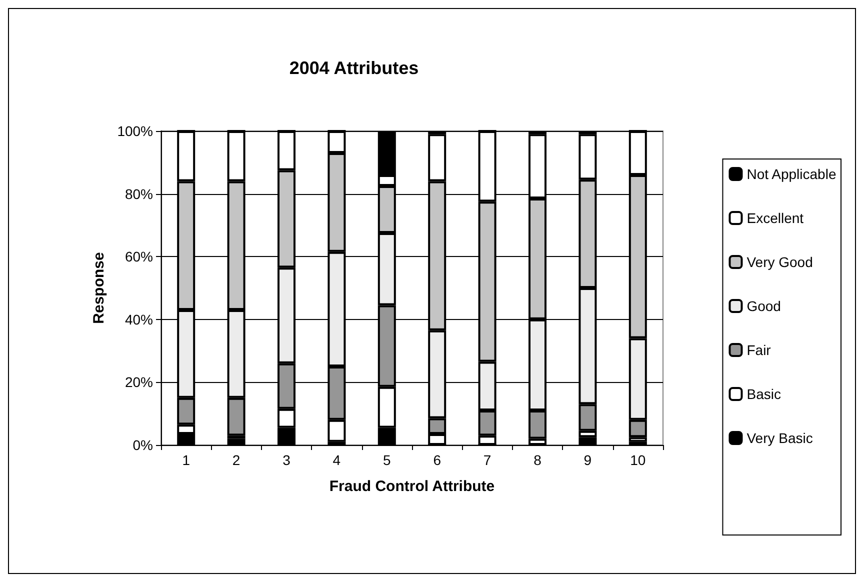 The height and width of the screenshot is (582, 864). What do you see at coordinates (412, 486) in the screenshot?
I see `x-axis-title: Fraud Control Attribute` at bounding box center [412, 486].